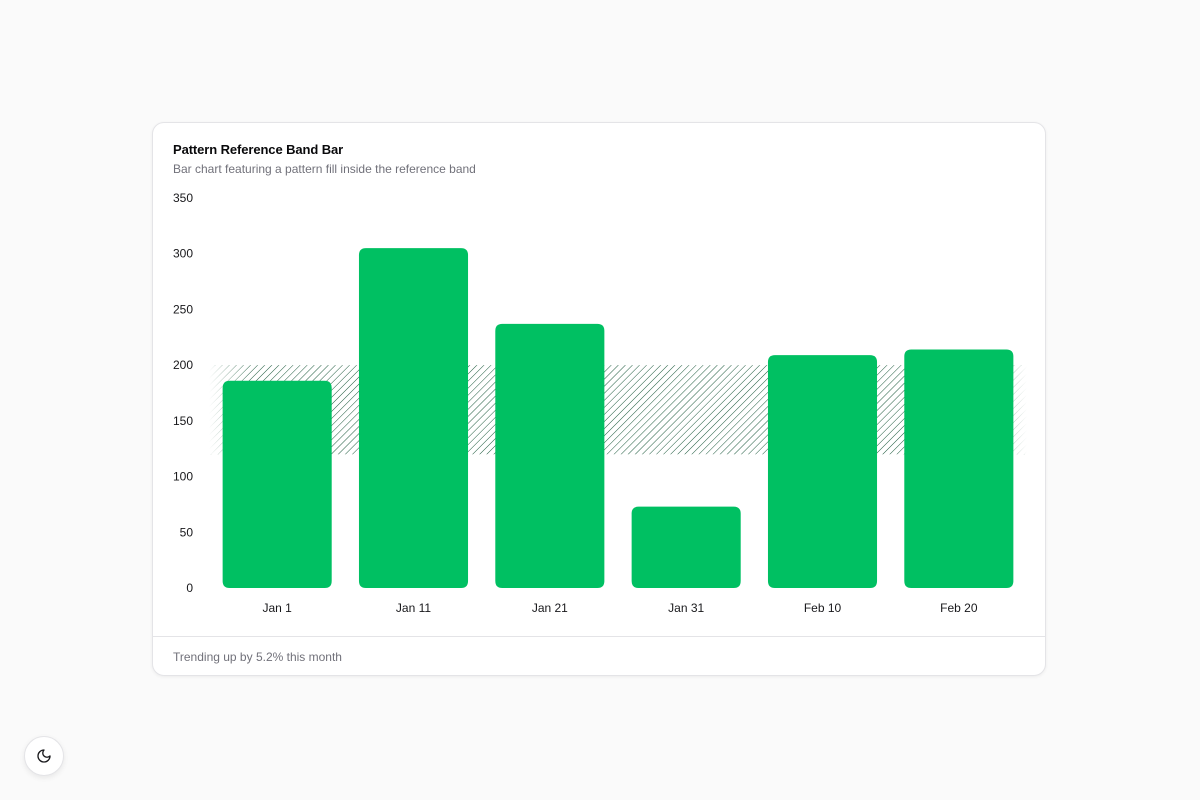  I want to click on x-tick-label: Feb 20, so click(959, 608).